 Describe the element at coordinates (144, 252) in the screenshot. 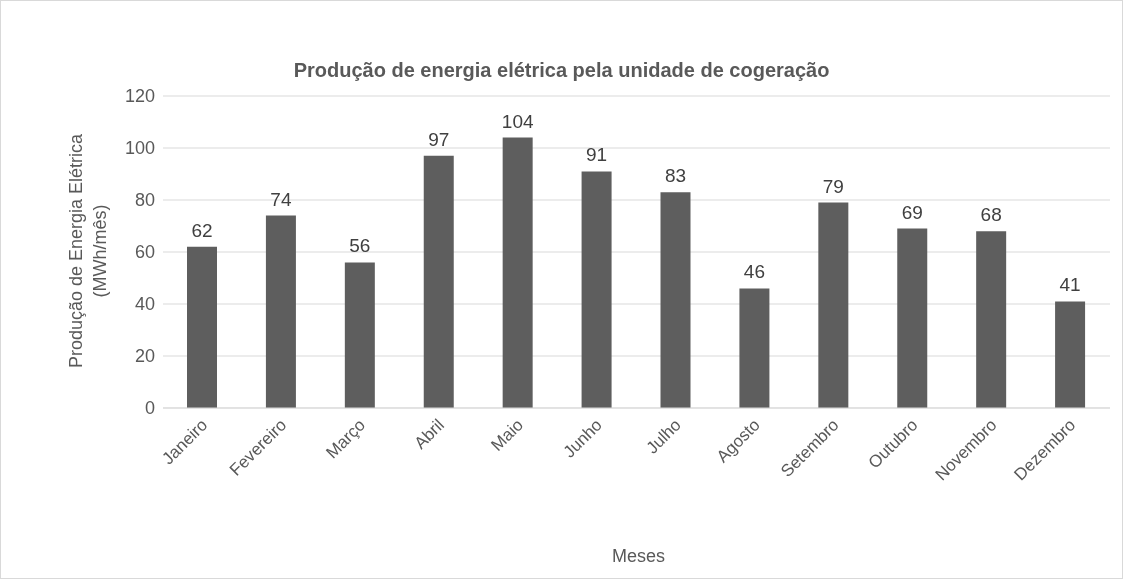

I see `y-tick-label: 60` at that location.